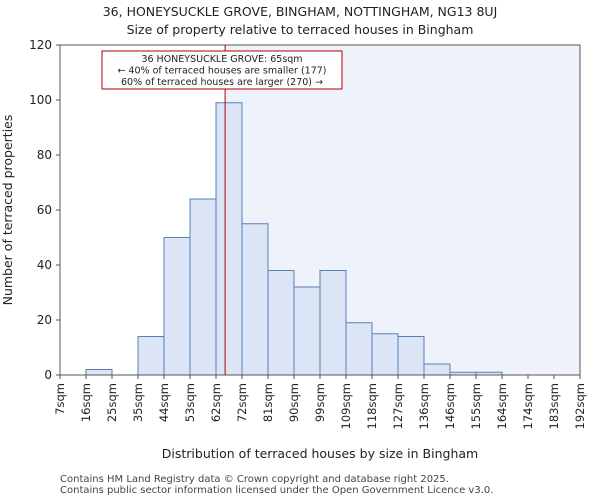  What do you see at coordinates (86, 402) in the screenshot?
I see `x-tick-label: 16sqm` at bounding box center [86, 402].